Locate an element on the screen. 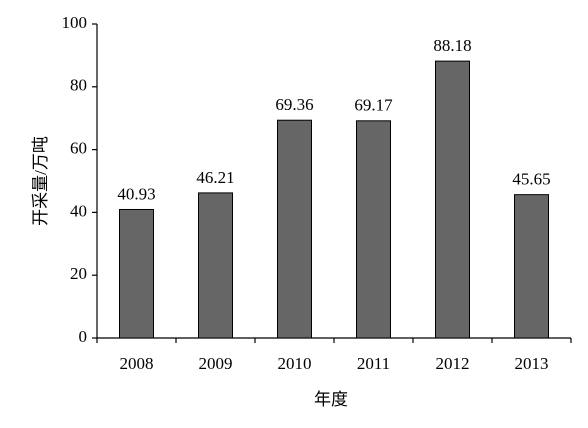  data-label: 45.65 is located at coordinates (531, 179).